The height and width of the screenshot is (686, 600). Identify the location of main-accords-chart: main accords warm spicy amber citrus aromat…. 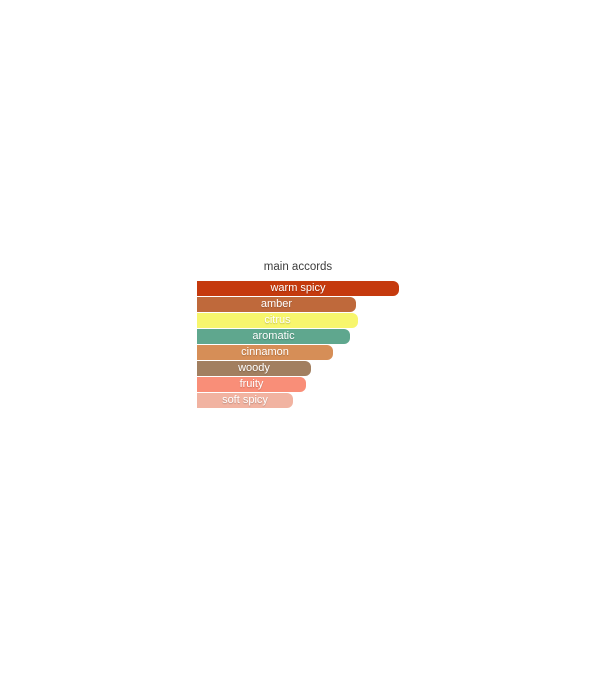
(298, 335).